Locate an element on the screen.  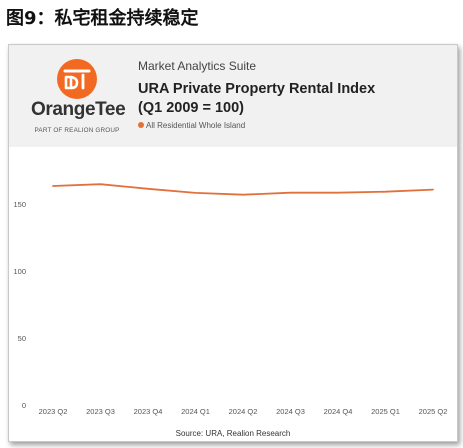
x-tick-label: 2023 Q2 is located at coordinates (53, 411).